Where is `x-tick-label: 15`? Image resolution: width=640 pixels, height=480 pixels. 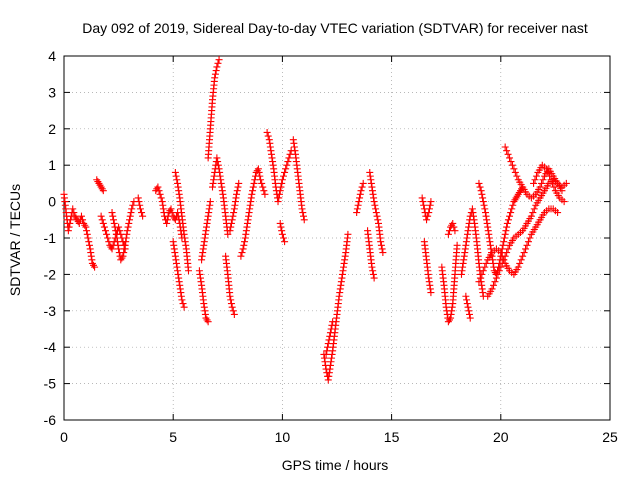
x-tick-label: 15 is located at coordinates (392, 437).